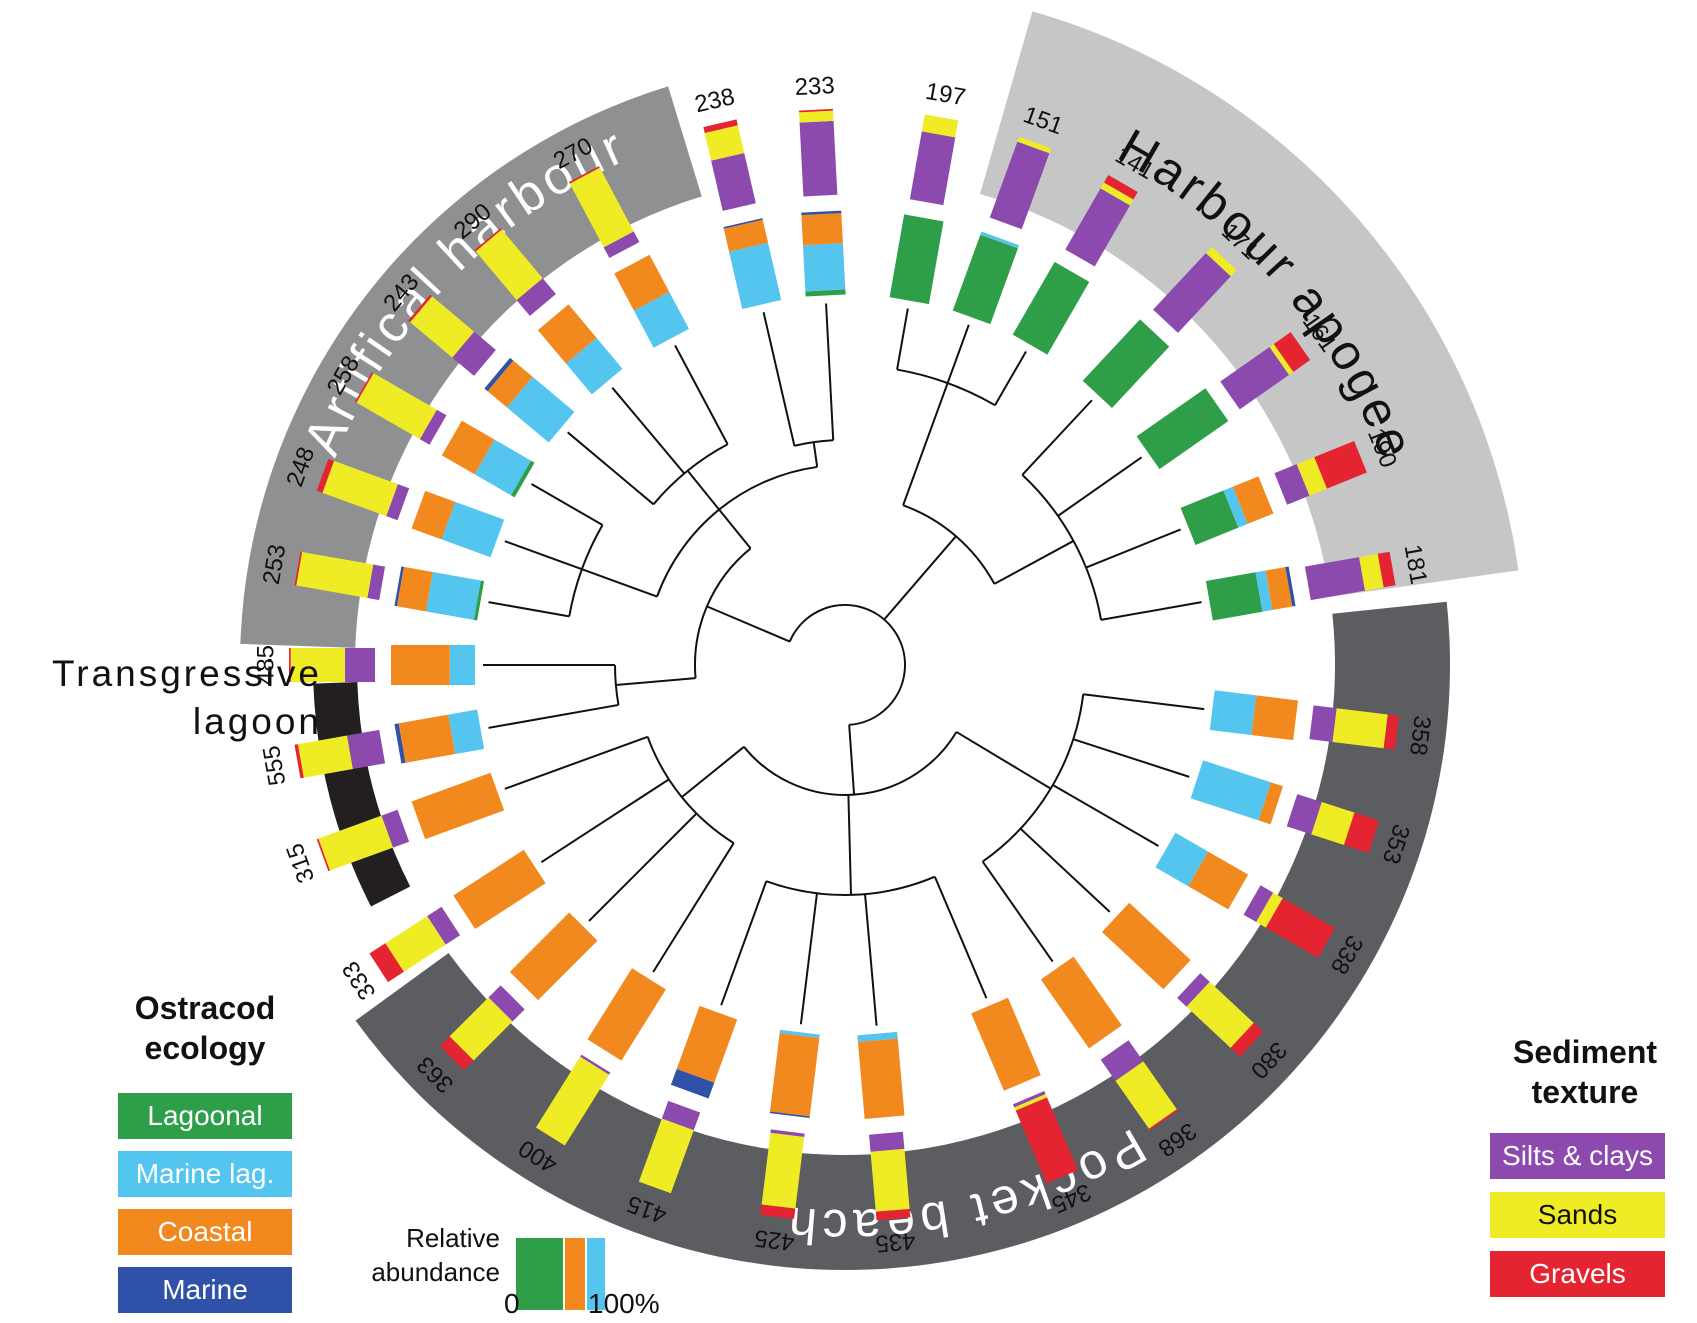  What do you see at coordinates (617, 685) in the screenshot?
I see `tree-arc` at bounding box center [617, 685].